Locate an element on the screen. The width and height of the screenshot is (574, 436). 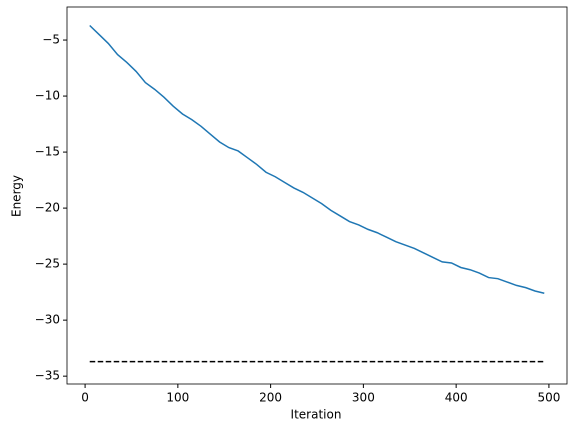
y-tick-label: −30 is located at coordinates (47, 320).